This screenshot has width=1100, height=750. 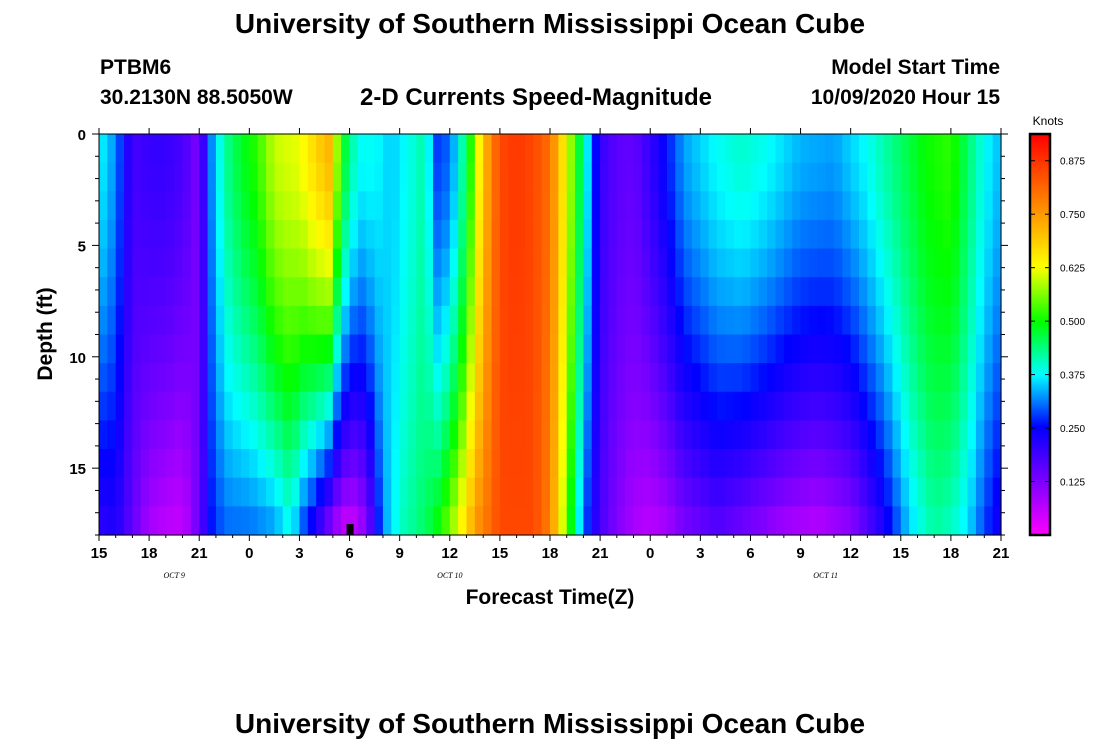 What do you see at coordinates (550, 553) in the screenshot?
I see `x-tick-label: 18` at bounding box center [550, 553].